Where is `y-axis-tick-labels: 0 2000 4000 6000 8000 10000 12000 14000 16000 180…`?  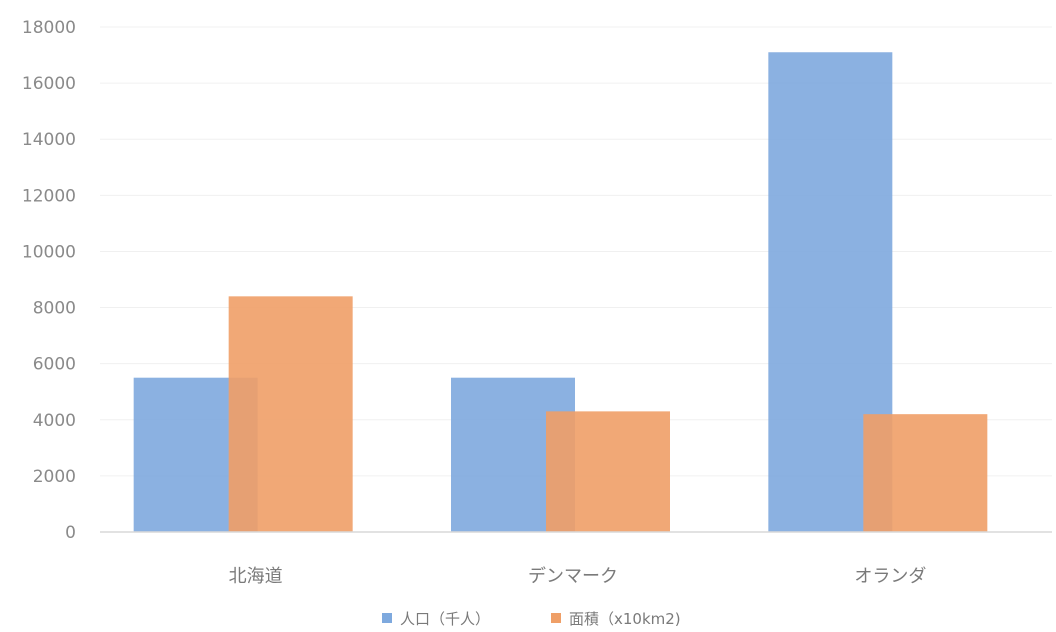 y-axis-tick-labels: 0 2000 4000 6000 8000 10000 12000 14000 16000 180… is located at coordinates (49, 280).